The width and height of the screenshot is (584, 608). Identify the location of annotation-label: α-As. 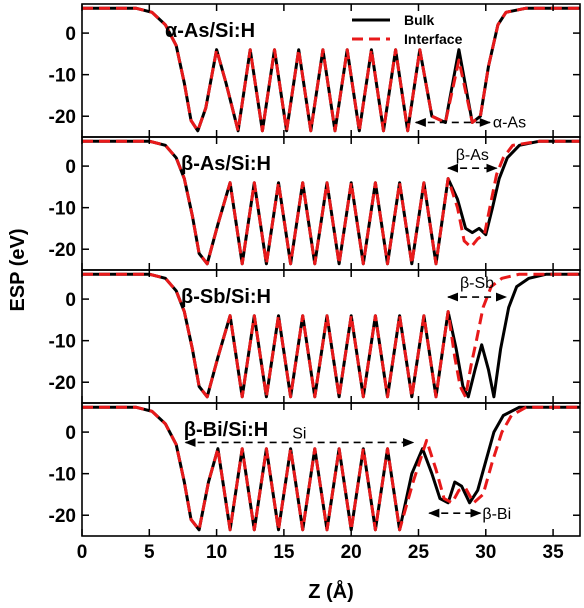
(509, 122).